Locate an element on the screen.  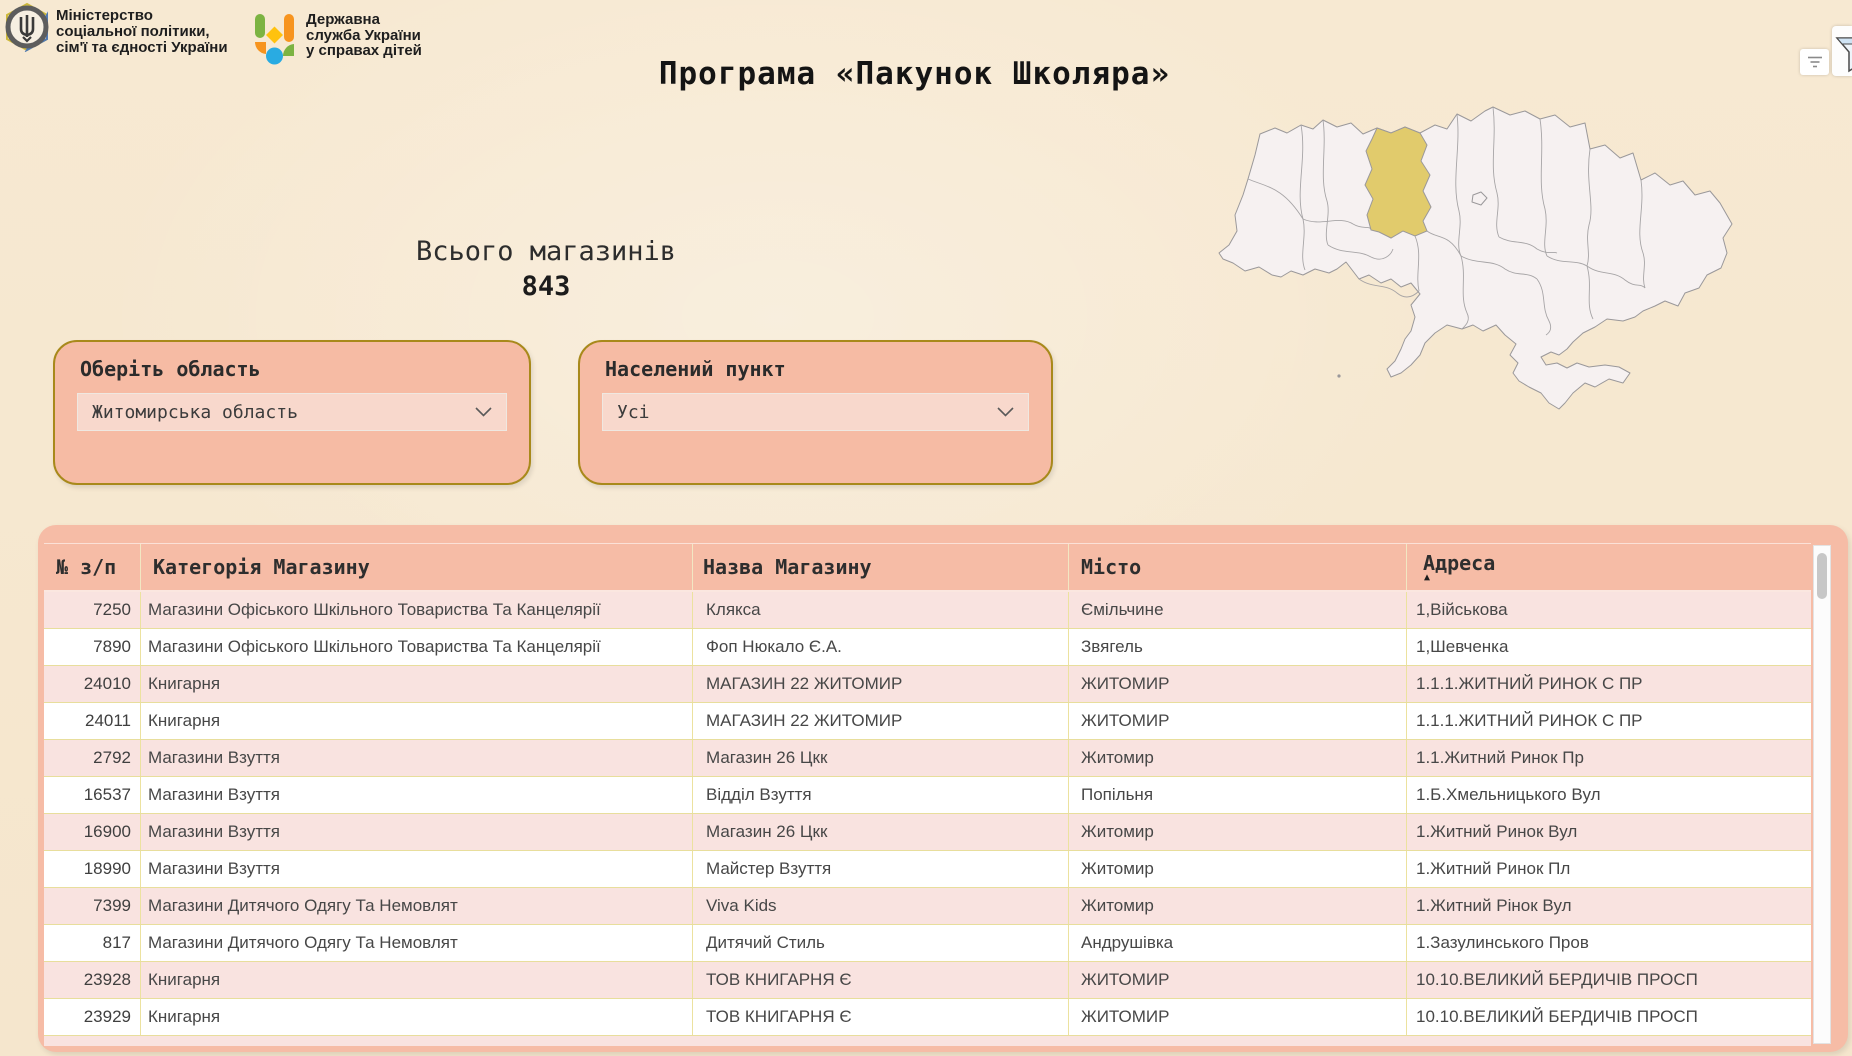
cell-store-name: Майстер Взуття is located at coordinates (880, 869).